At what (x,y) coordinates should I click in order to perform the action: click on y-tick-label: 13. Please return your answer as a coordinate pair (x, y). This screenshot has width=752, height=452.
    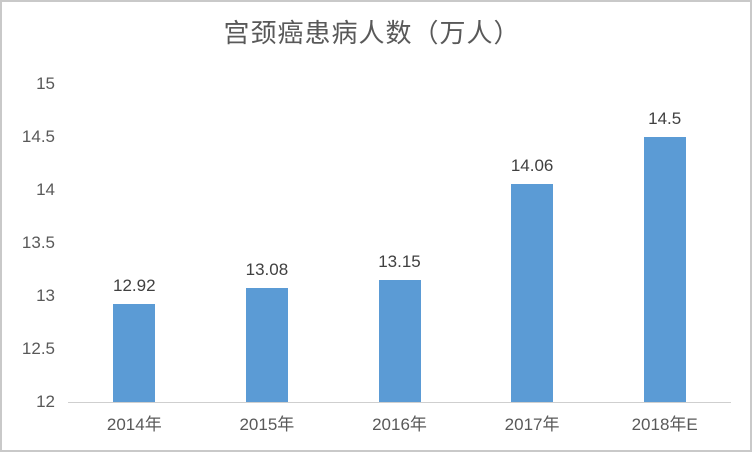
    Looking at the image, I should click on (45, 295).